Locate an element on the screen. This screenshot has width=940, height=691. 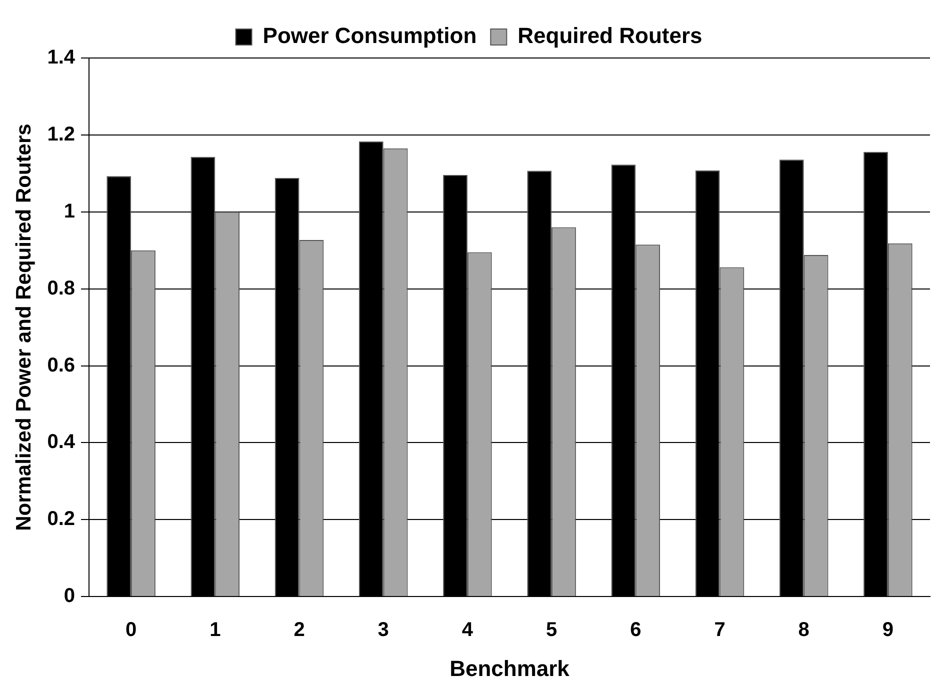
y-tick-label: 0.4 is located at coordinates (61, 442).